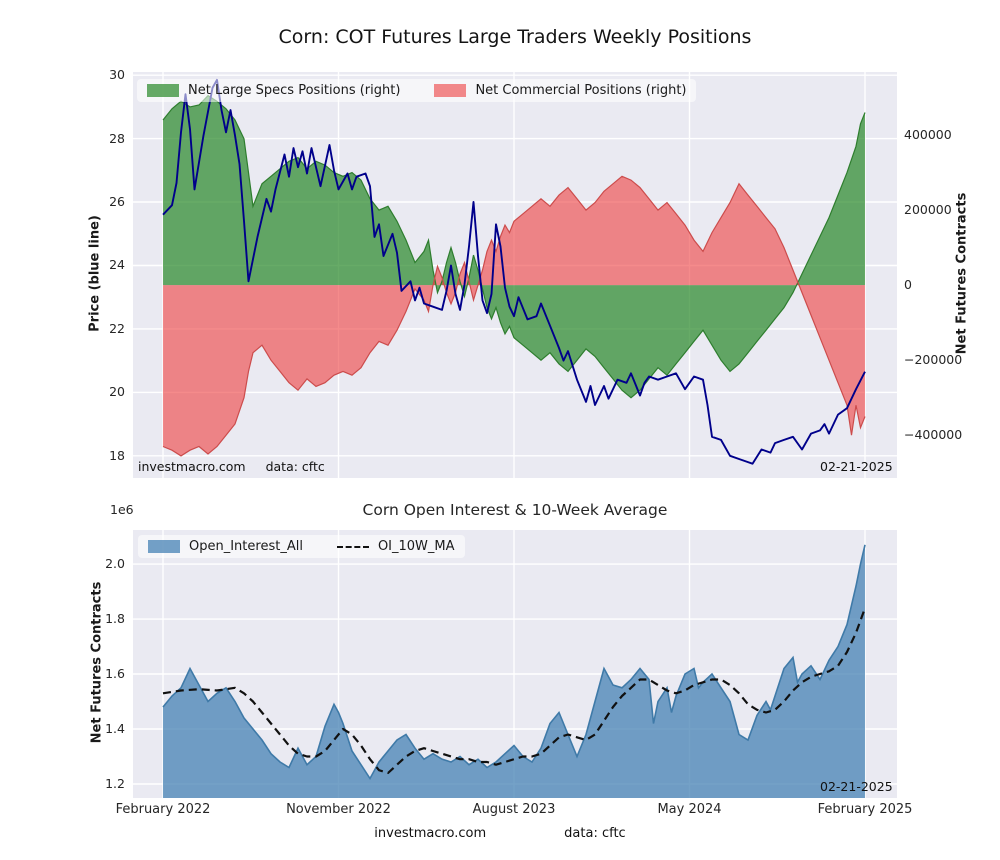 Image resolution: width=1000 pixels, height=860 pixels. I want to click on tick-label: 200000, so click(928, 210).